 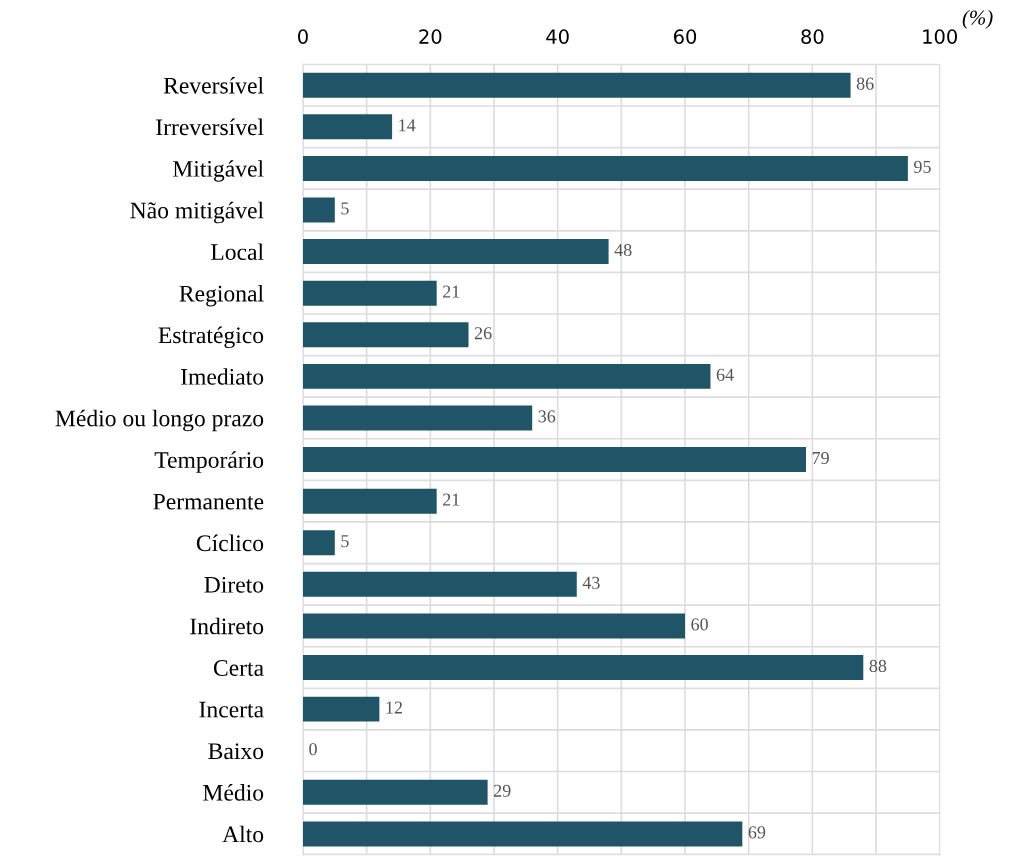 What do you see at coordinates (430, 36) in the screenshot?
I see `x-tick-label: 20` at bounding box center [430, 36].